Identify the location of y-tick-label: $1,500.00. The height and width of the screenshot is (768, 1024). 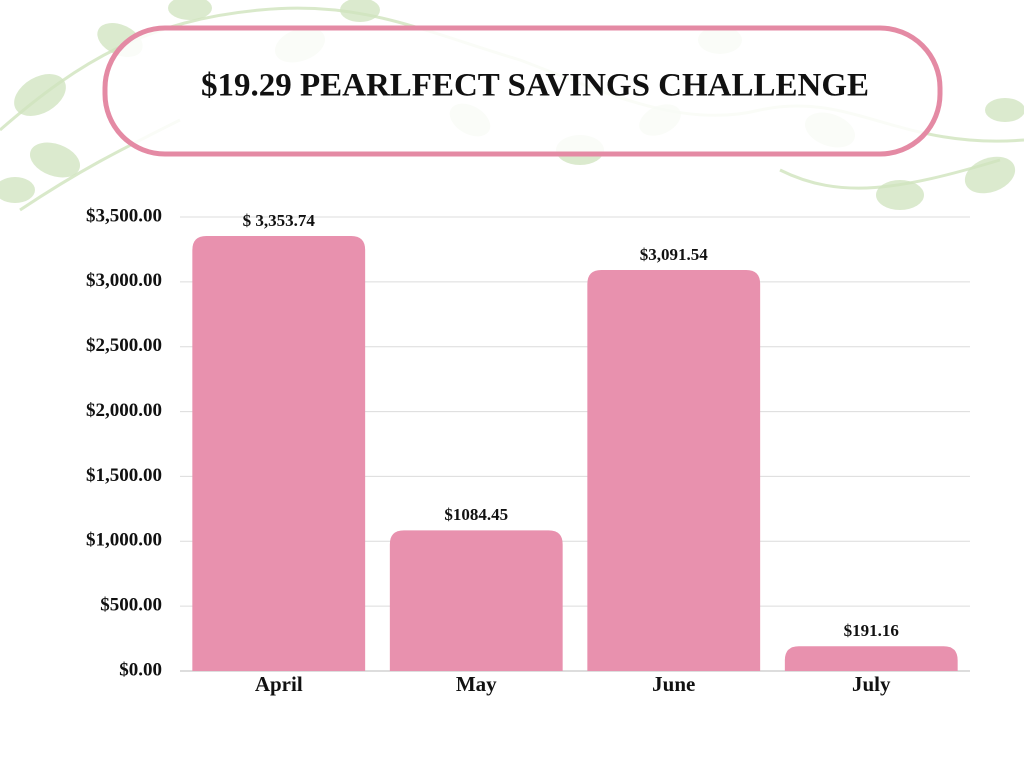
(124, 475).